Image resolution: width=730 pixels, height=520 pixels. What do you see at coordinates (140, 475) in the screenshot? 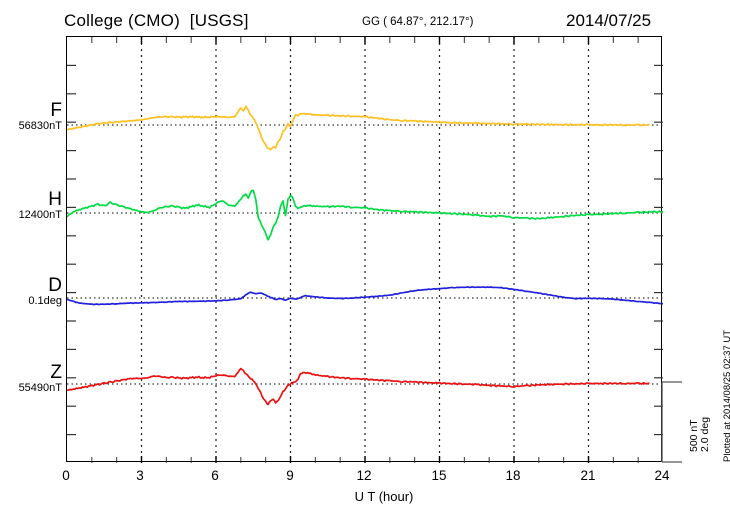
I see `xtick-label-3: 3` at bounding box center [140, 475].